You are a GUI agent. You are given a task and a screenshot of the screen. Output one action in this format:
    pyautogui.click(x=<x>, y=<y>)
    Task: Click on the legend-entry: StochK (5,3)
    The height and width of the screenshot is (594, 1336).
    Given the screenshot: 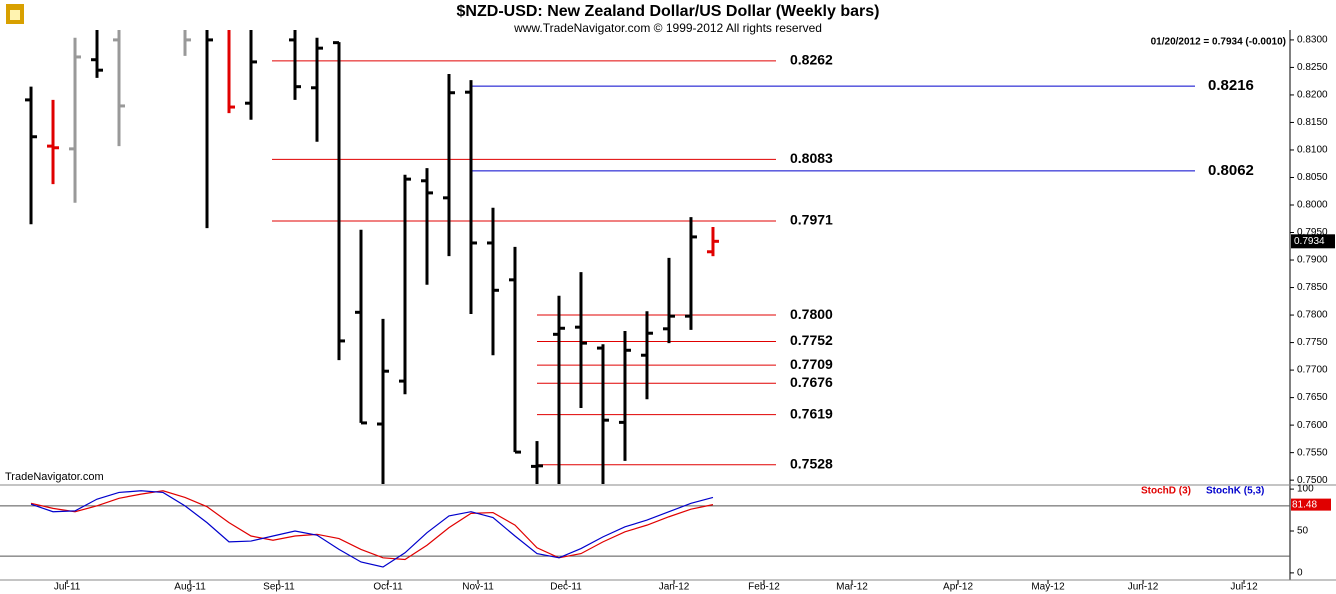 What is the action you would take?
    pyautogui.click(x=1235, y=491)
    